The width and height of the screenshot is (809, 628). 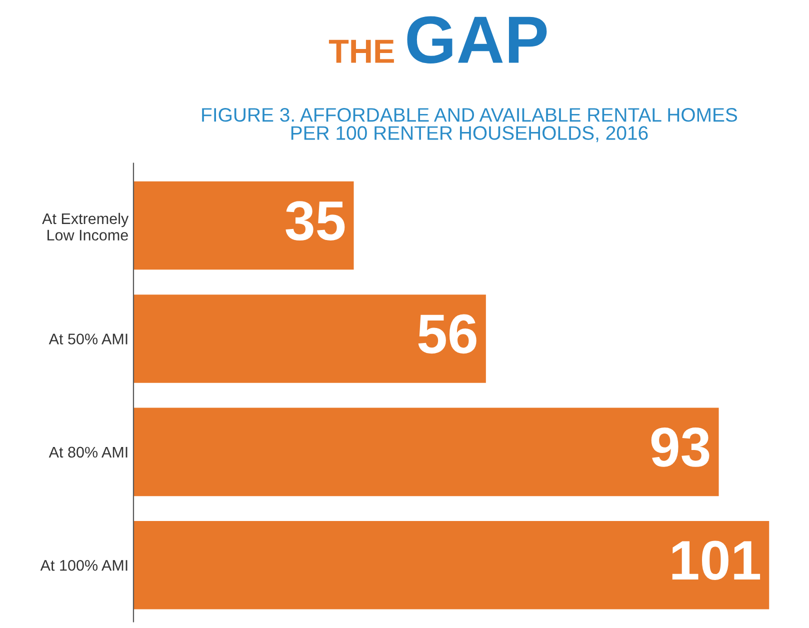 I want to click on y-tick-label: At Extremely Low Income, so click(x=85, y=226).